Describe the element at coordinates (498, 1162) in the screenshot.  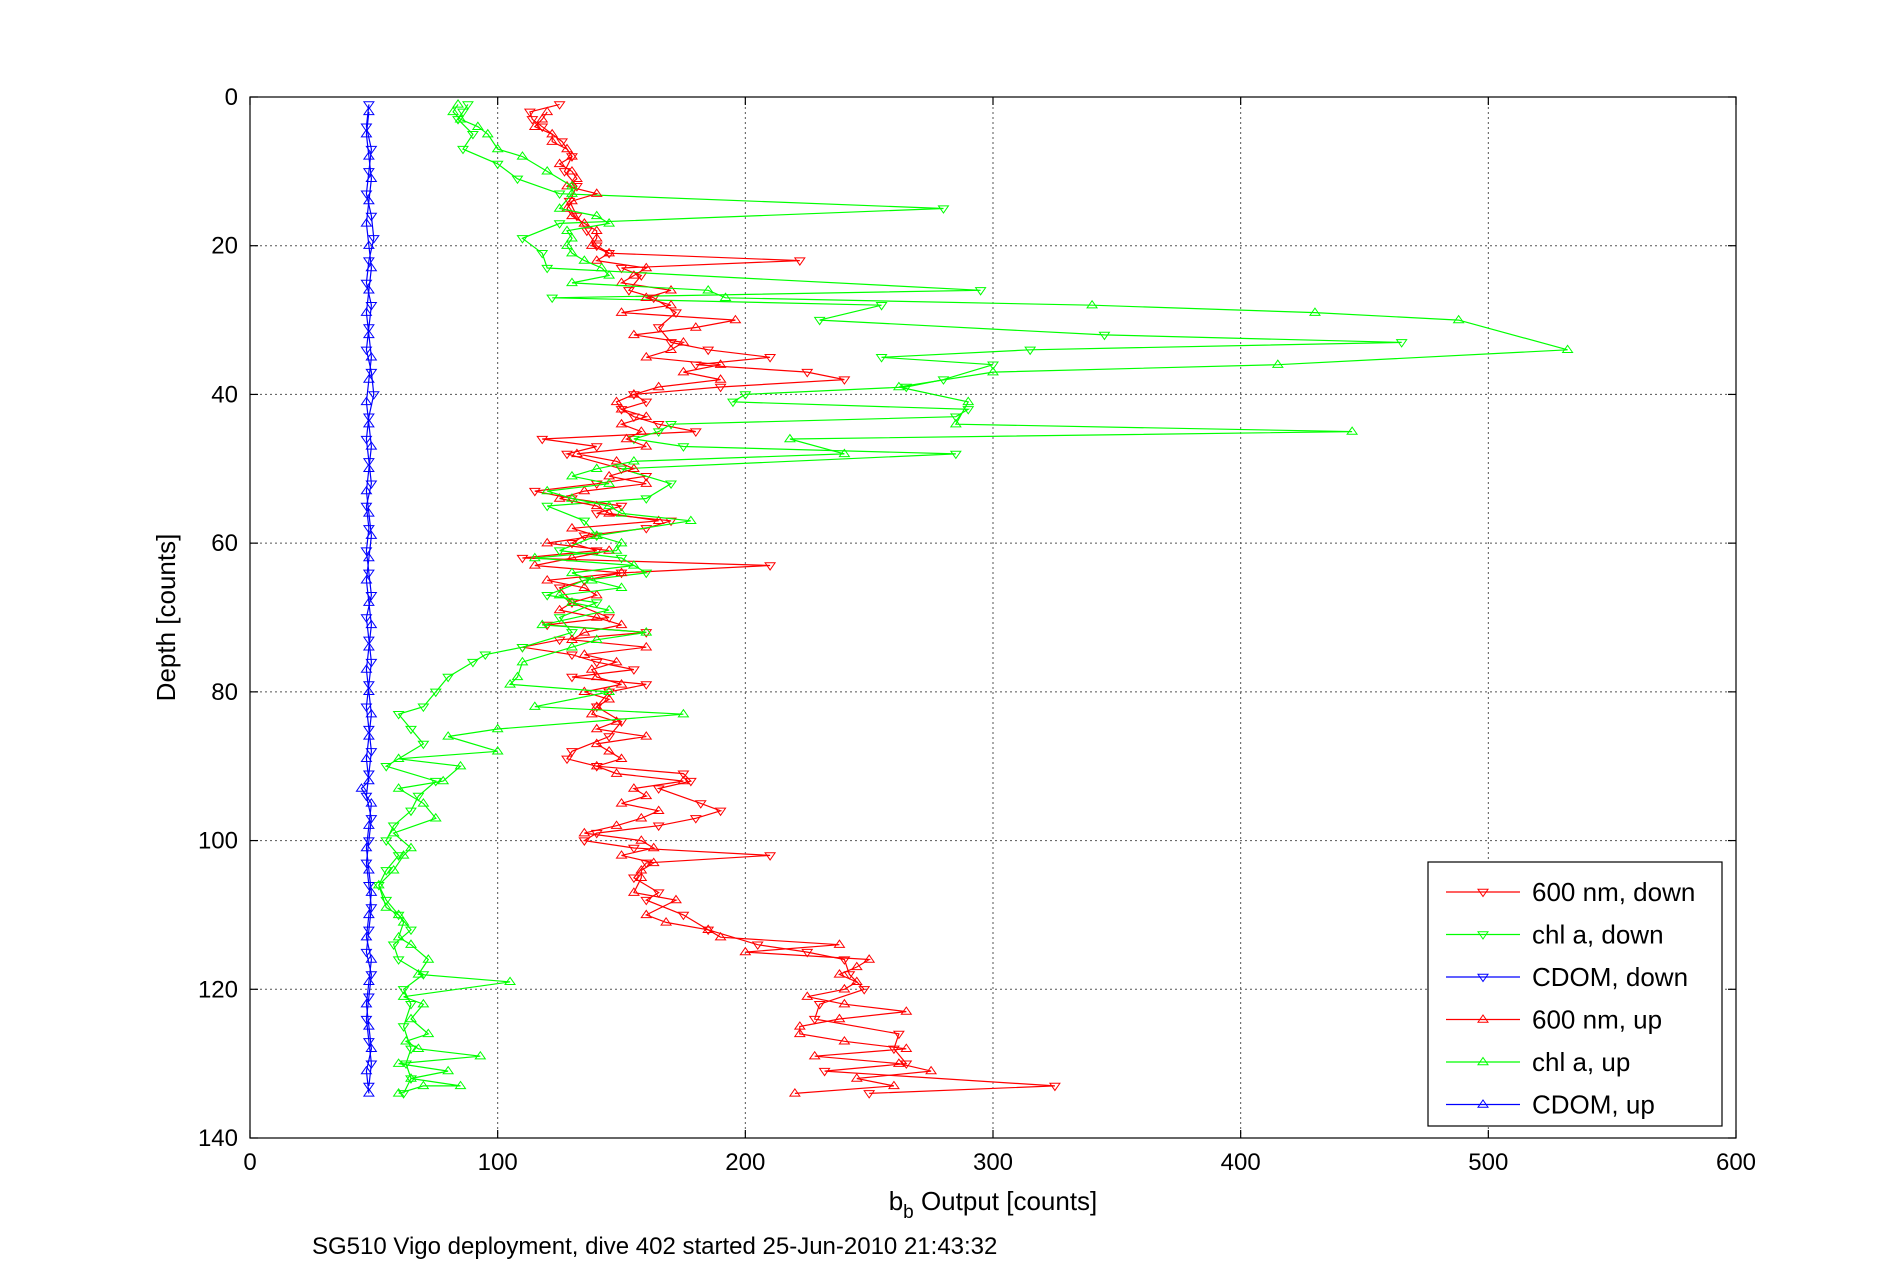
I see `x-tick-label: 100` at that location.